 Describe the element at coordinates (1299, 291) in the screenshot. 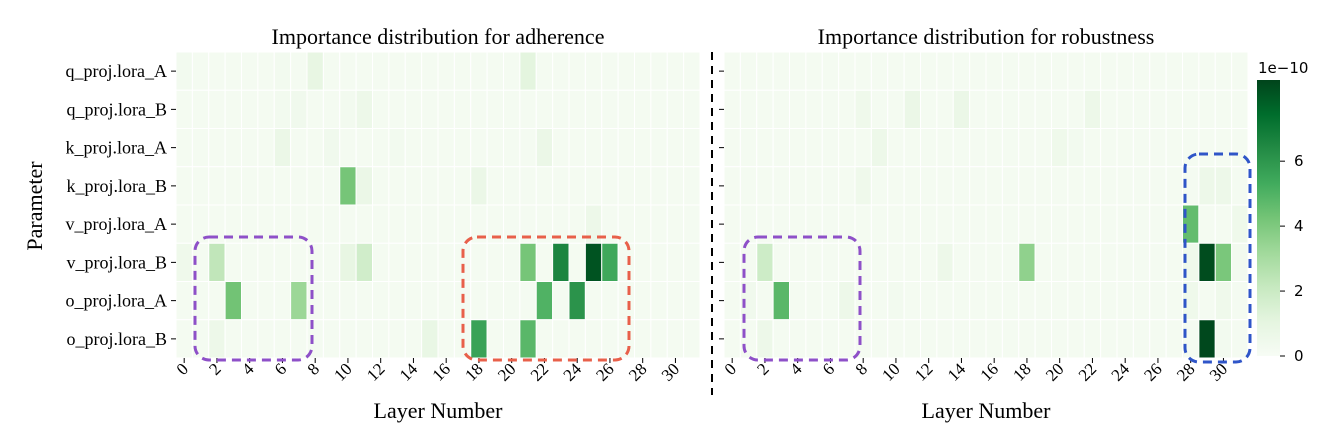

I see `colorbar-tick-label: 2` at that location.